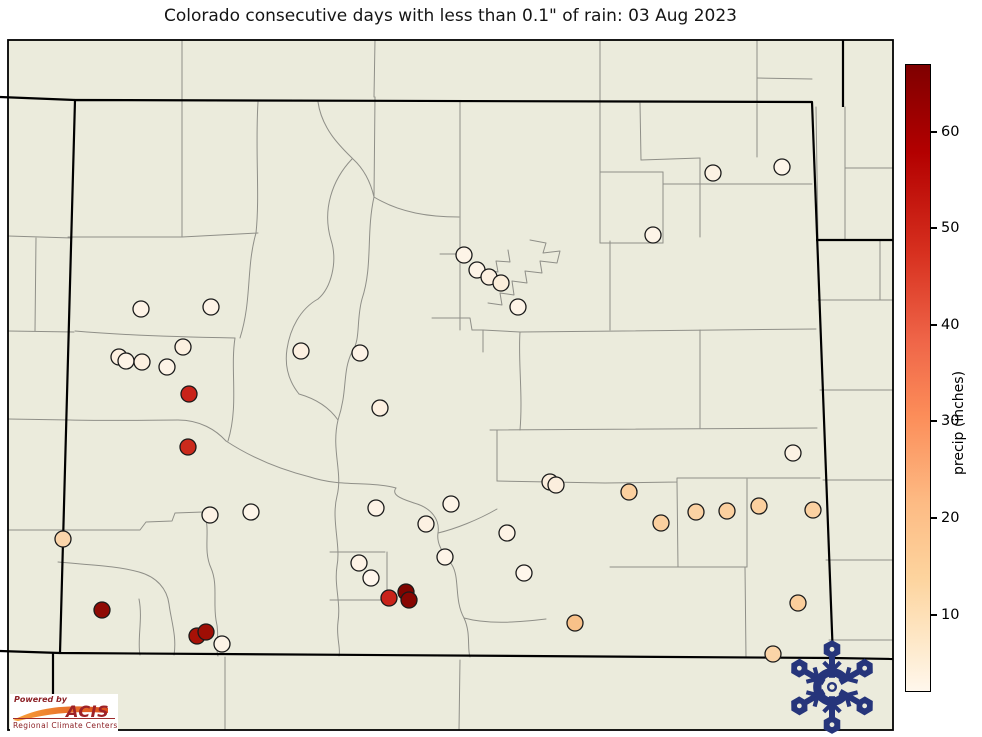  Describe the element at coordinates (950, 421) in the screenshot. I see `colorbar-tick-label: 30` at that location.